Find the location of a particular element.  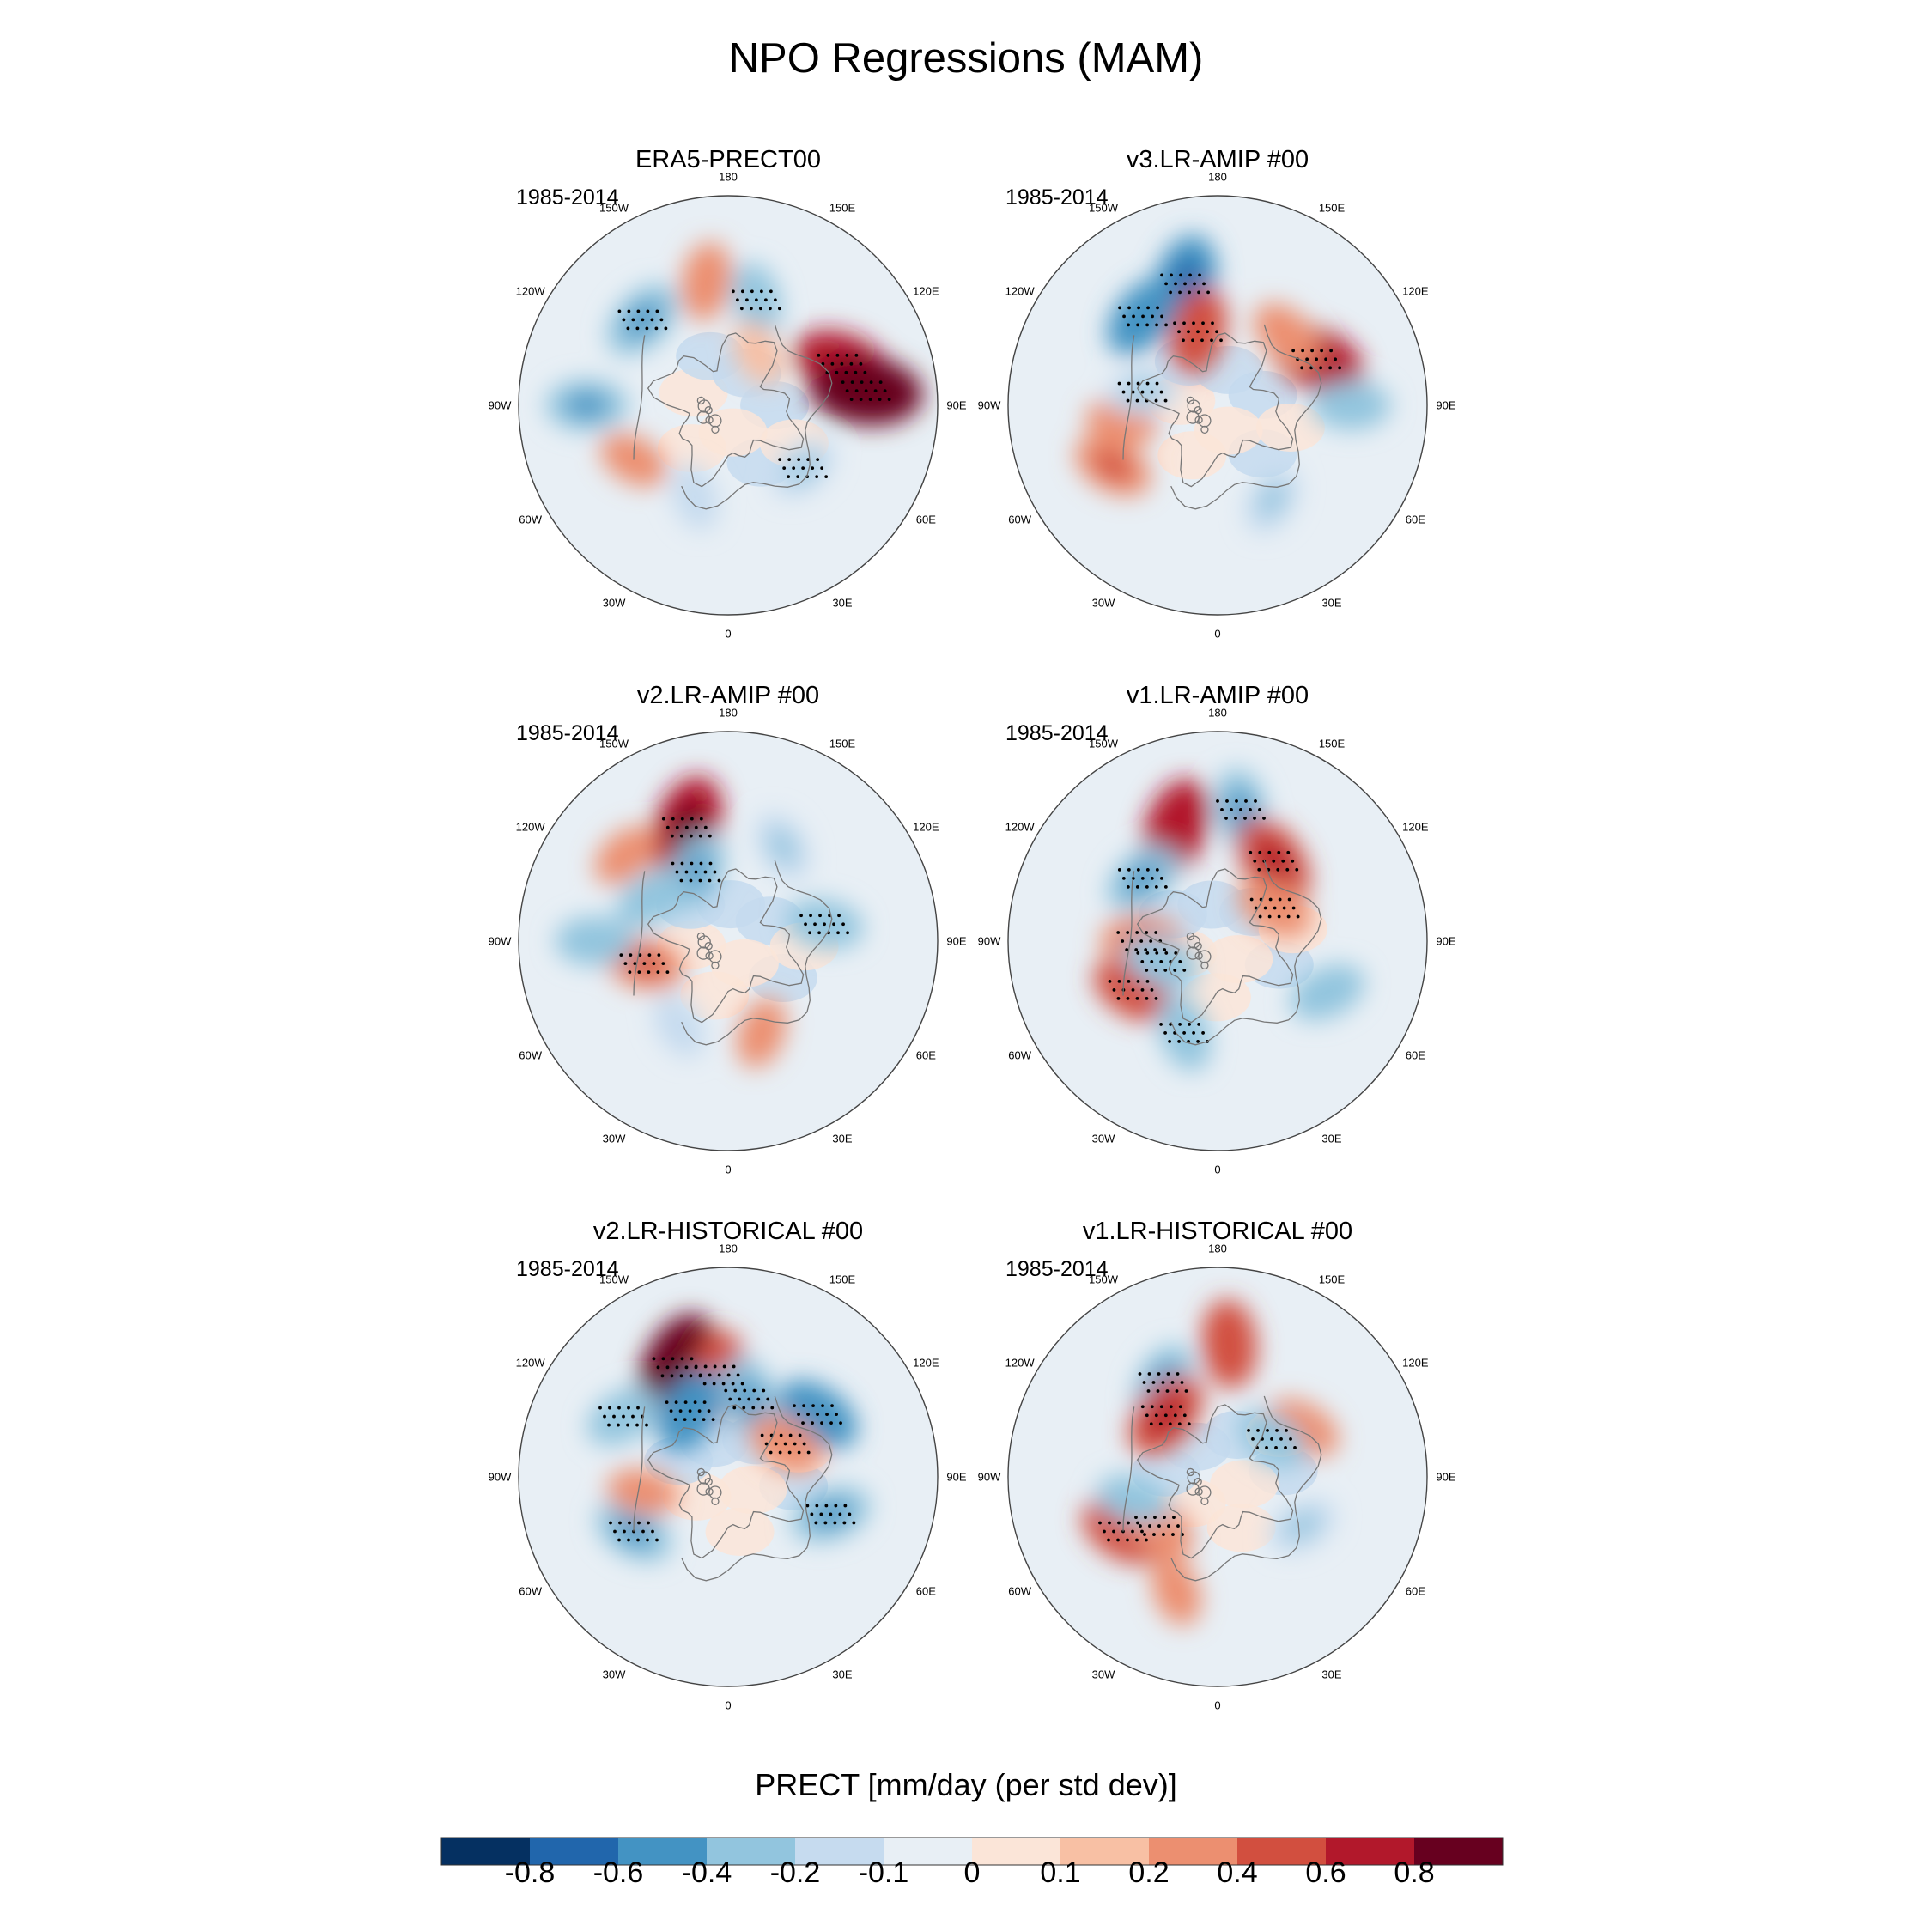

longitude-label: 30E is located at coordinates (843, 1675).